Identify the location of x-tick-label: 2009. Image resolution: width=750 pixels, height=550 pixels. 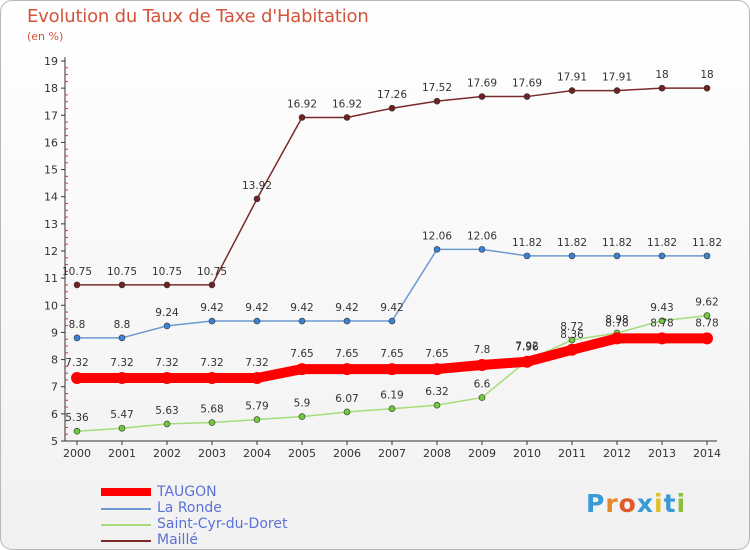
(482, 453).